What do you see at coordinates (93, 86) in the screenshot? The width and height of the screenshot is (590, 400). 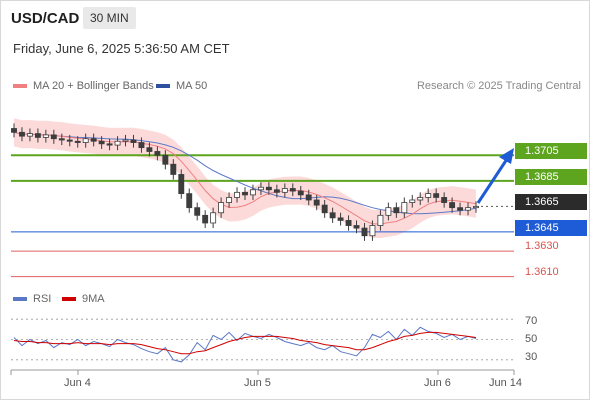 I see `ma20-label: MA 20 + Bollinger Bands` at bounding box center [93, 86].